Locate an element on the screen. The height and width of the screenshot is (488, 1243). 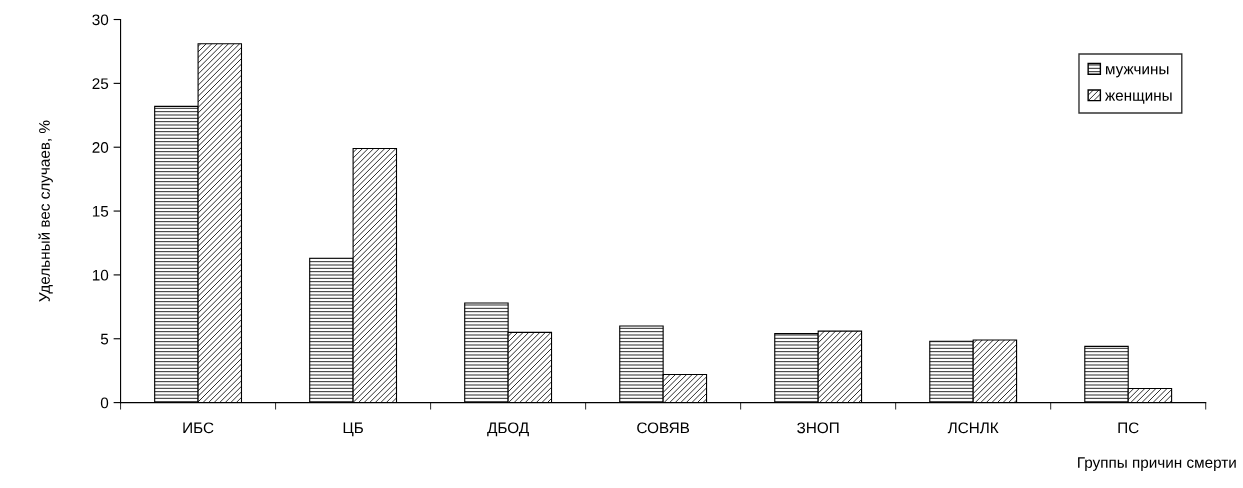
x-tick-label: ЛСНЛК is located at coordinates (973, 428).